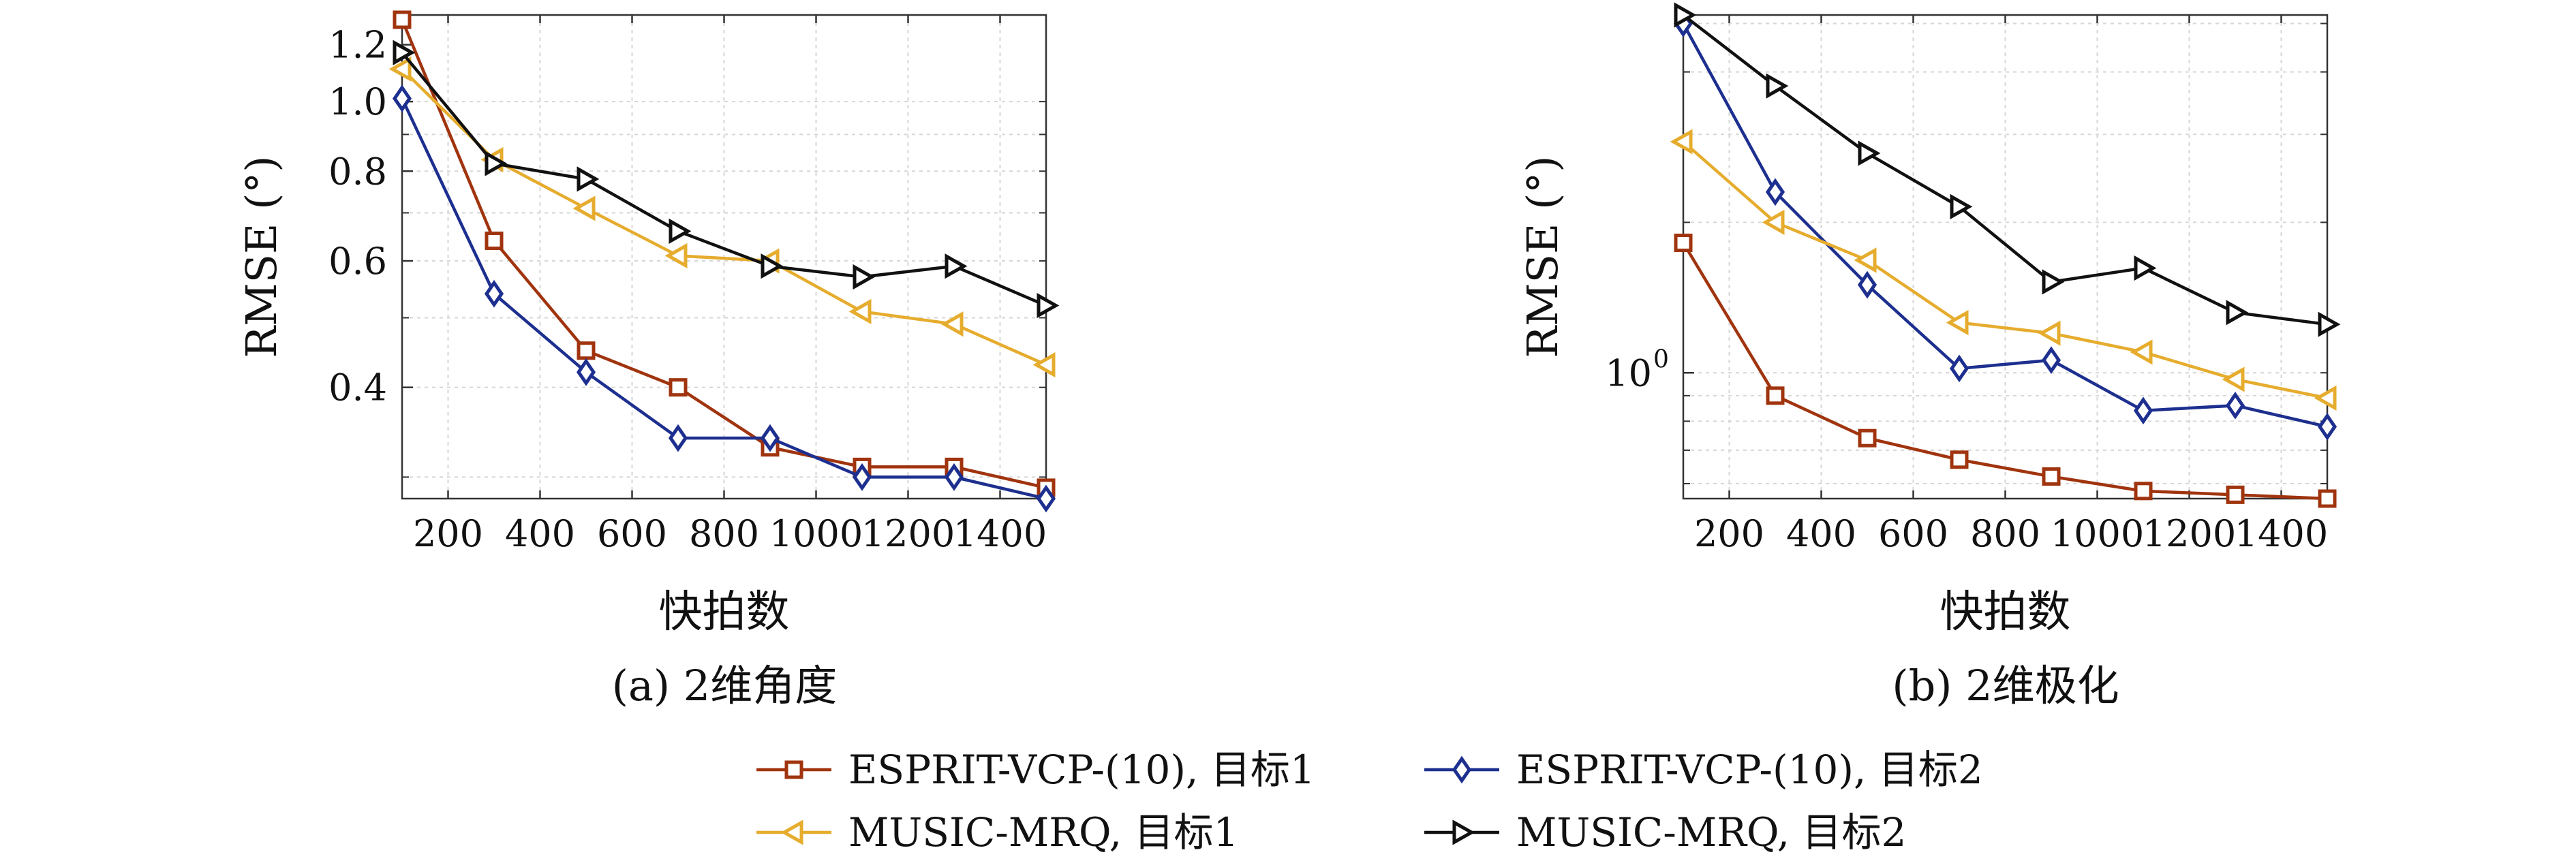 The height and width of the screenshot is (861, 2576). I want to click on legend-entry: ESPRIT-VCP-(10), 目标1, so click(1035, 770).